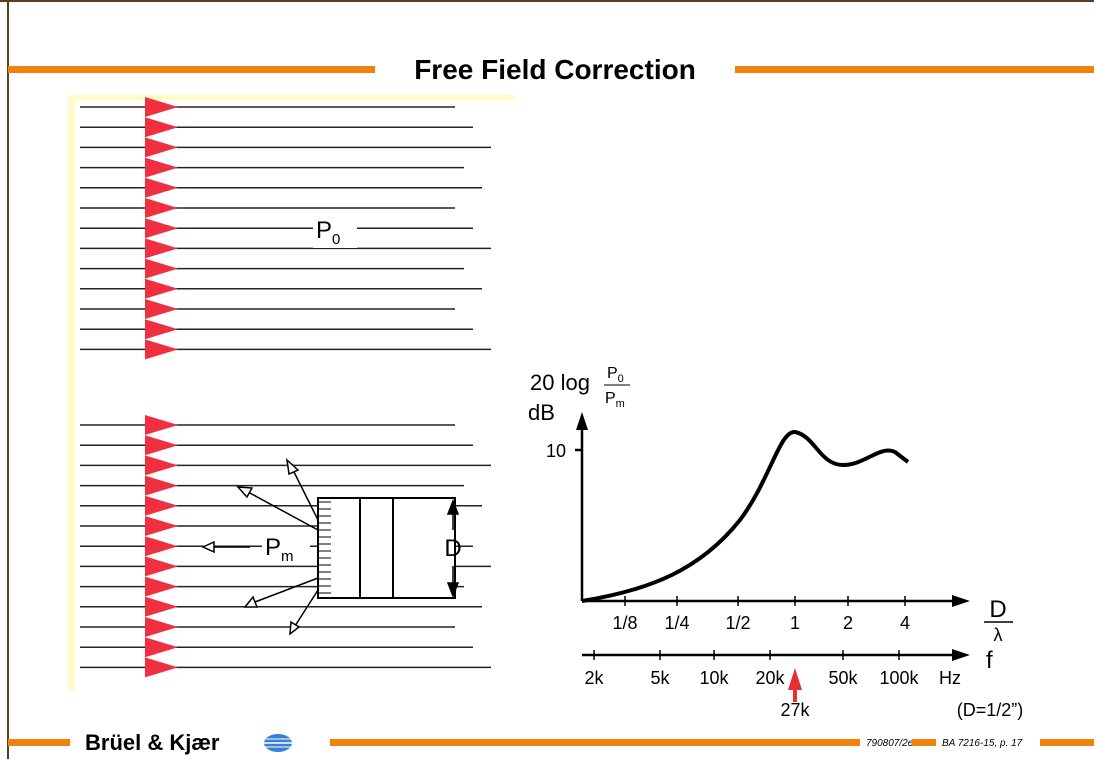  Describe the element at coordinates (560, 382) in the screenshot. I see `y-label: 20 log` at that location.